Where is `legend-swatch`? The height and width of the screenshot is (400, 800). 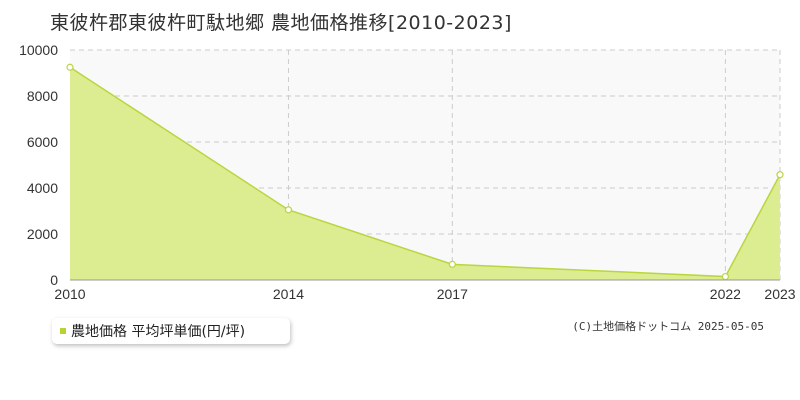 legend-swatch is located at coordinates (63, 331).